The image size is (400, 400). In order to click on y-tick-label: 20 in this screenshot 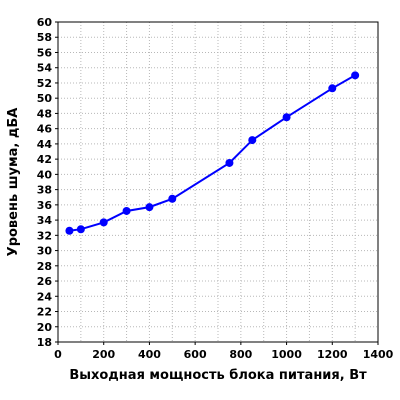, I will do `click(45, 327)`.